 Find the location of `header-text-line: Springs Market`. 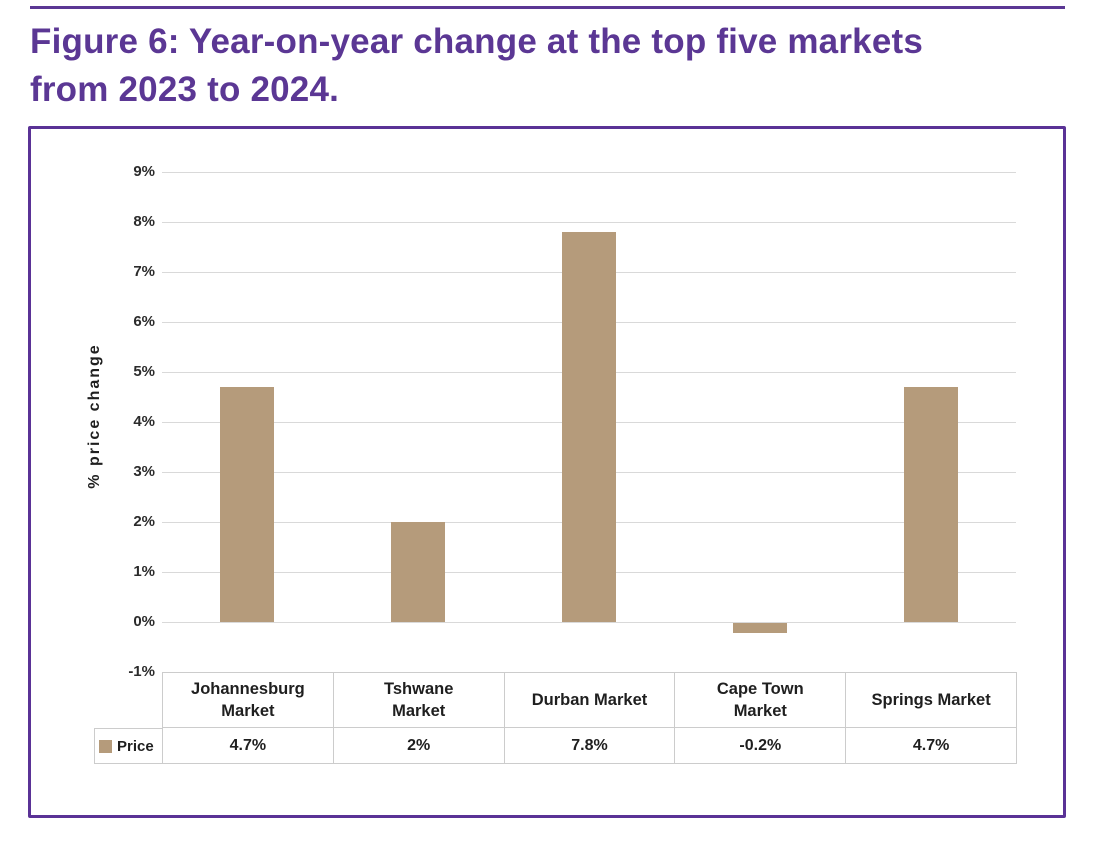

header-text-line: Springs Market is located at coordinates (931, 700).